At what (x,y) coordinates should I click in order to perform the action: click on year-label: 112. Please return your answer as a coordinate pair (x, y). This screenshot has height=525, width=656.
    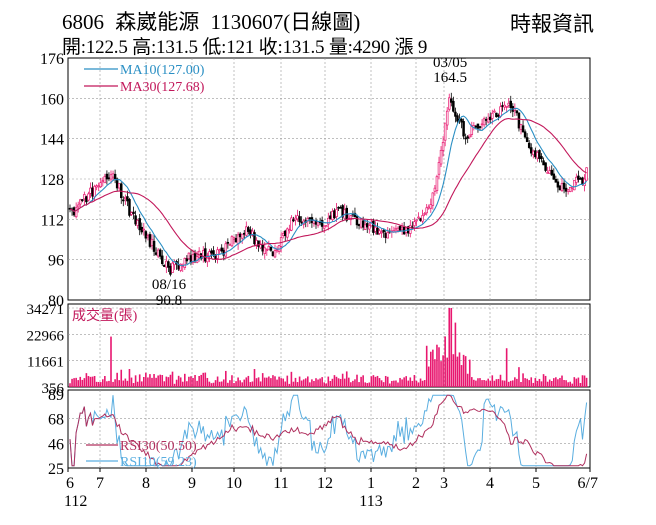
    Looking at the image, I should click on (75, 501).